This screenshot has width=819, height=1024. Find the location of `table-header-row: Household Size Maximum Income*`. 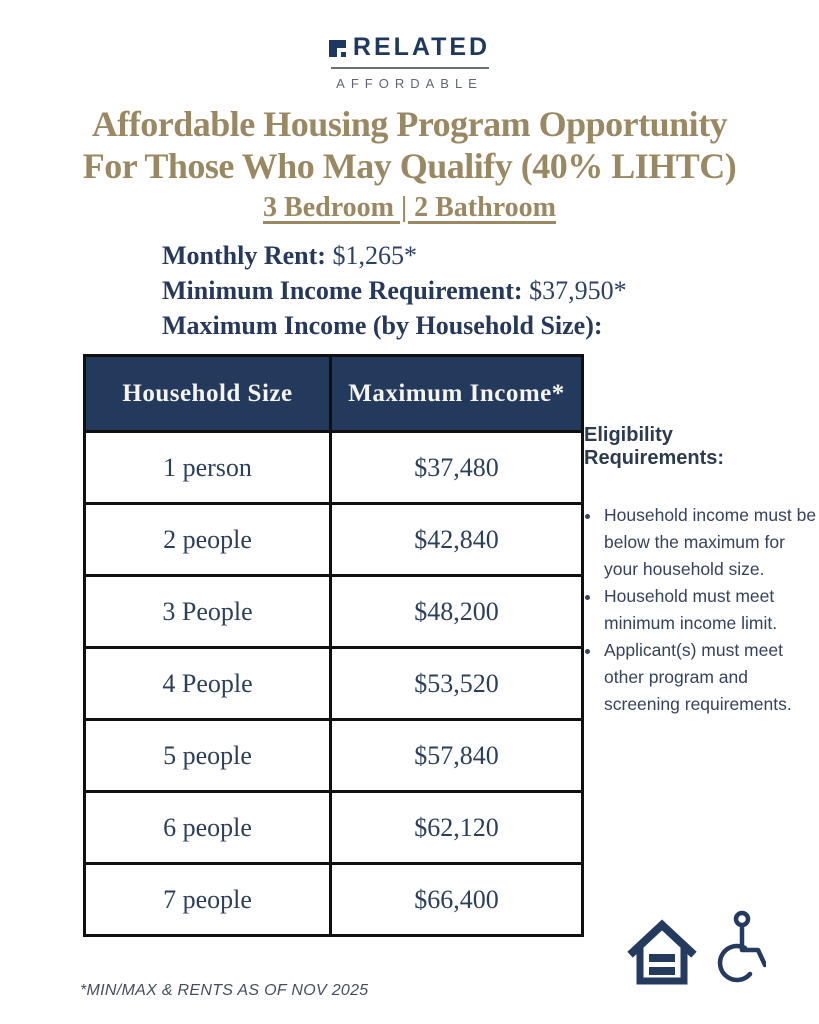

table-header-row: Household Size Maximum Income* is located at coordinates (333, 393).